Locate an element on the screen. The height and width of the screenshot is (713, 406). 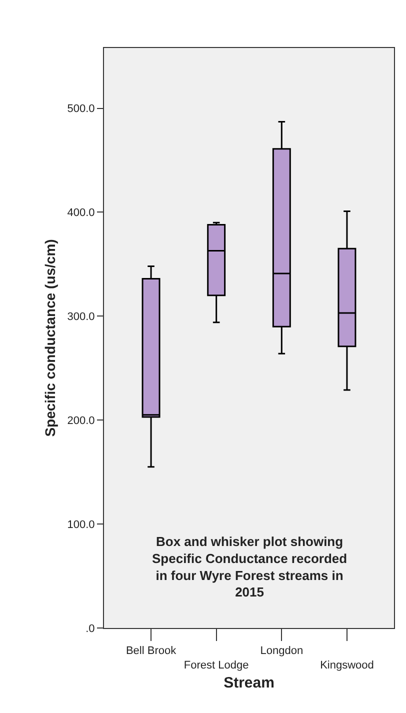
annotation: Box and whisker plot showing Specific Conductance recorded in four Wyre Forest streams in 2015 is located at coordinates (250, 567).